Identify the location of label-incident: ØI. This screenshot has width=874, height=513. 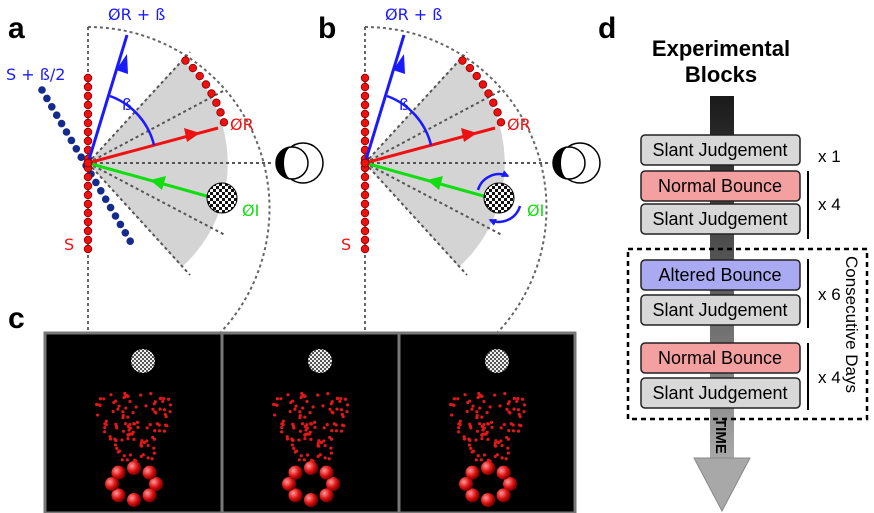
(250, 210).